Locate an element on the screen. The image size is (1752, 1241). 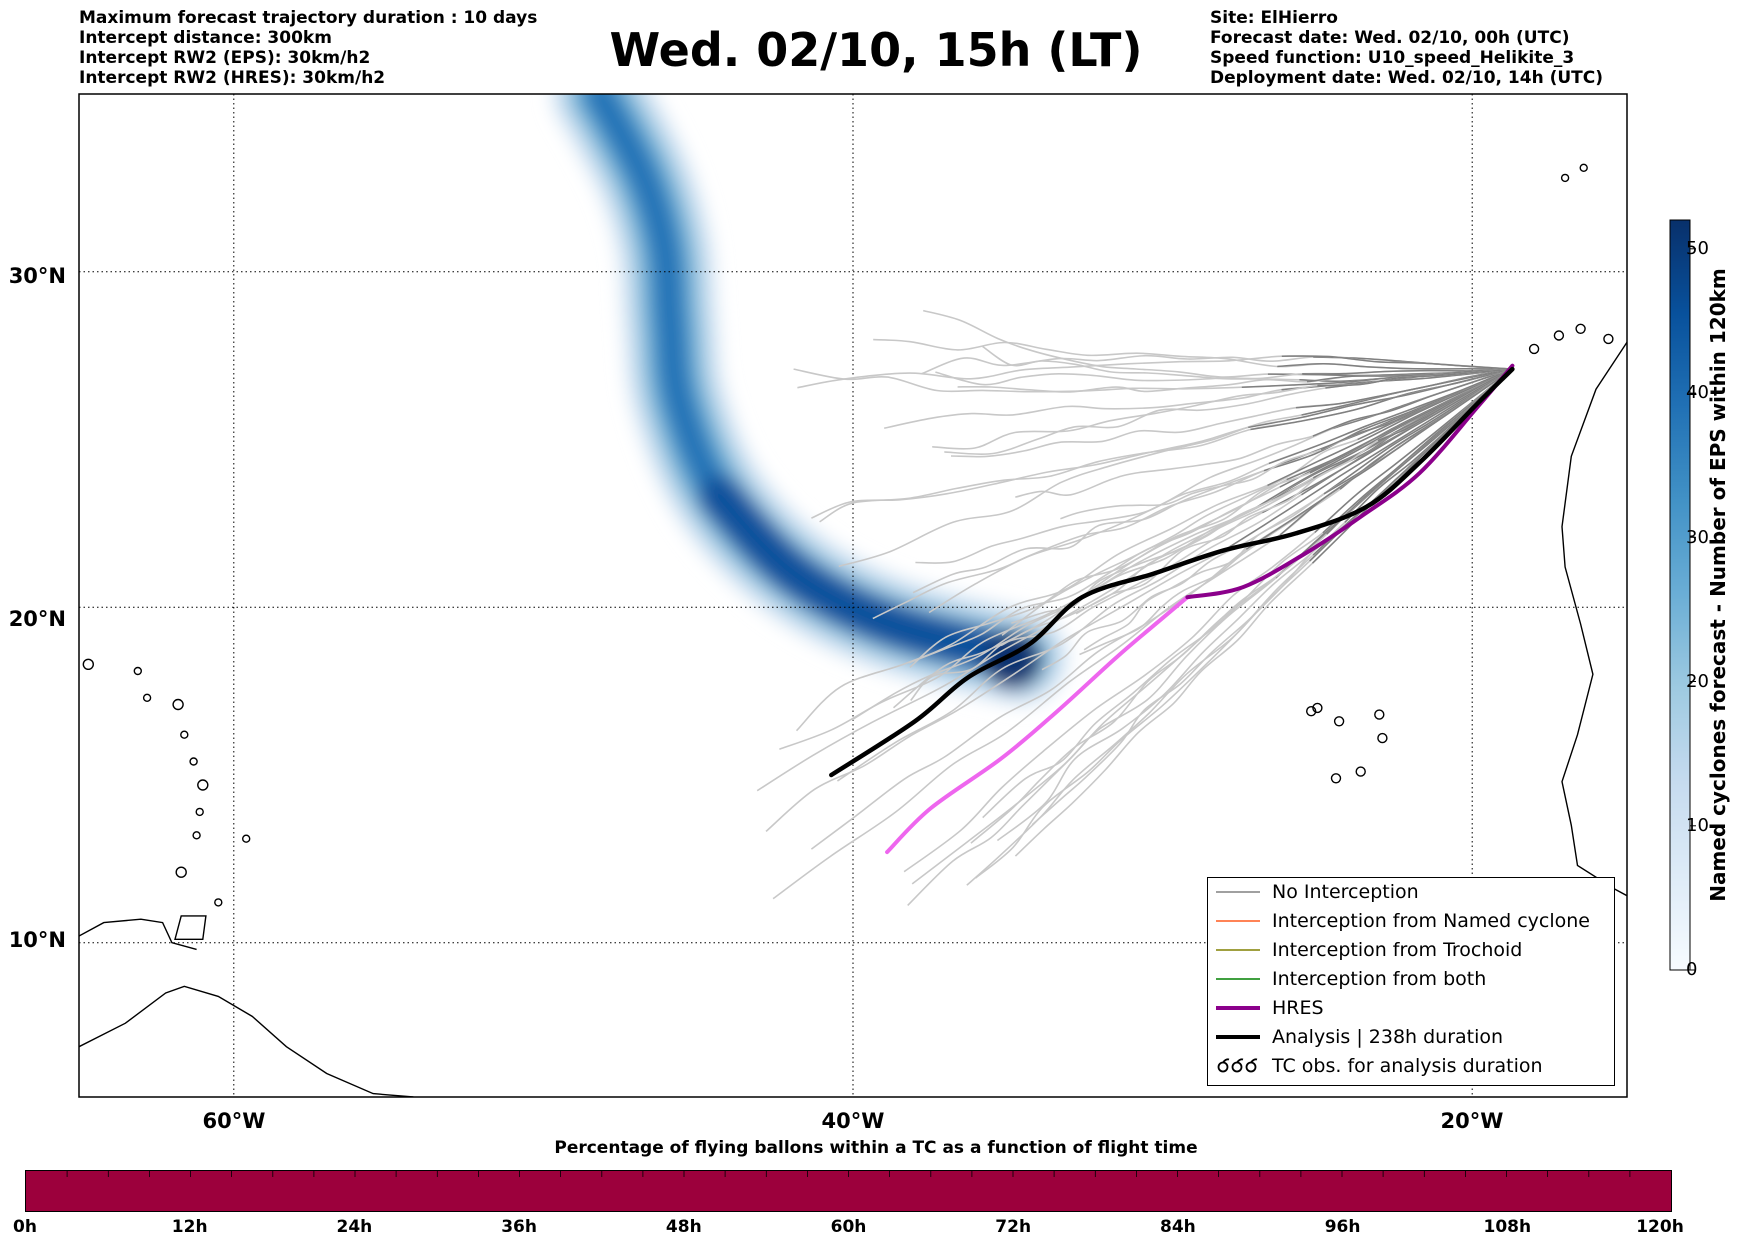
colorbar is located at coordinates (1680, 595).